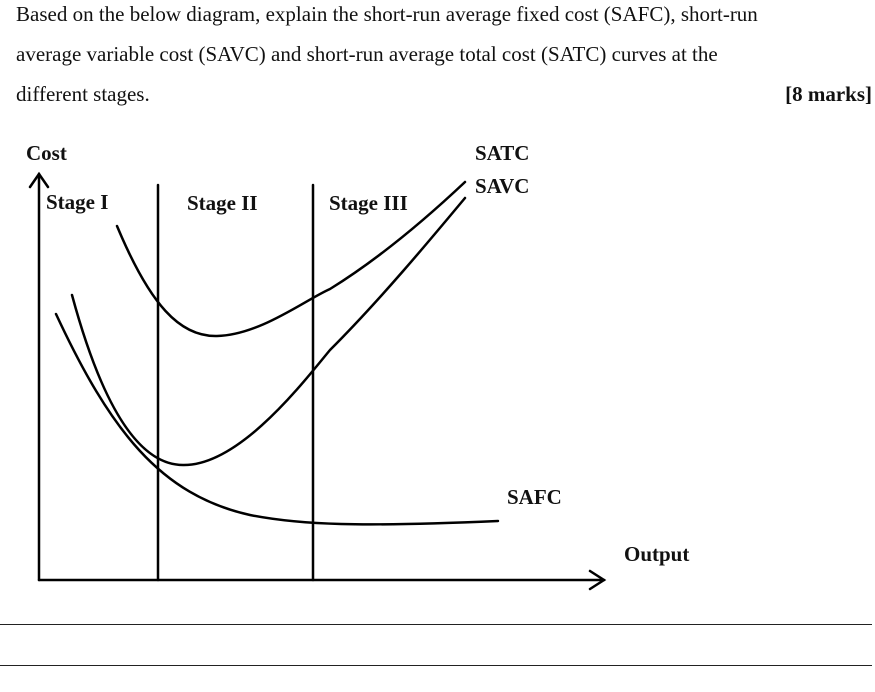  What do you see at coordinates (77, 202) in the screenshot?
I see `stage-1-label: Stage I` at bounding box center [77, 202].